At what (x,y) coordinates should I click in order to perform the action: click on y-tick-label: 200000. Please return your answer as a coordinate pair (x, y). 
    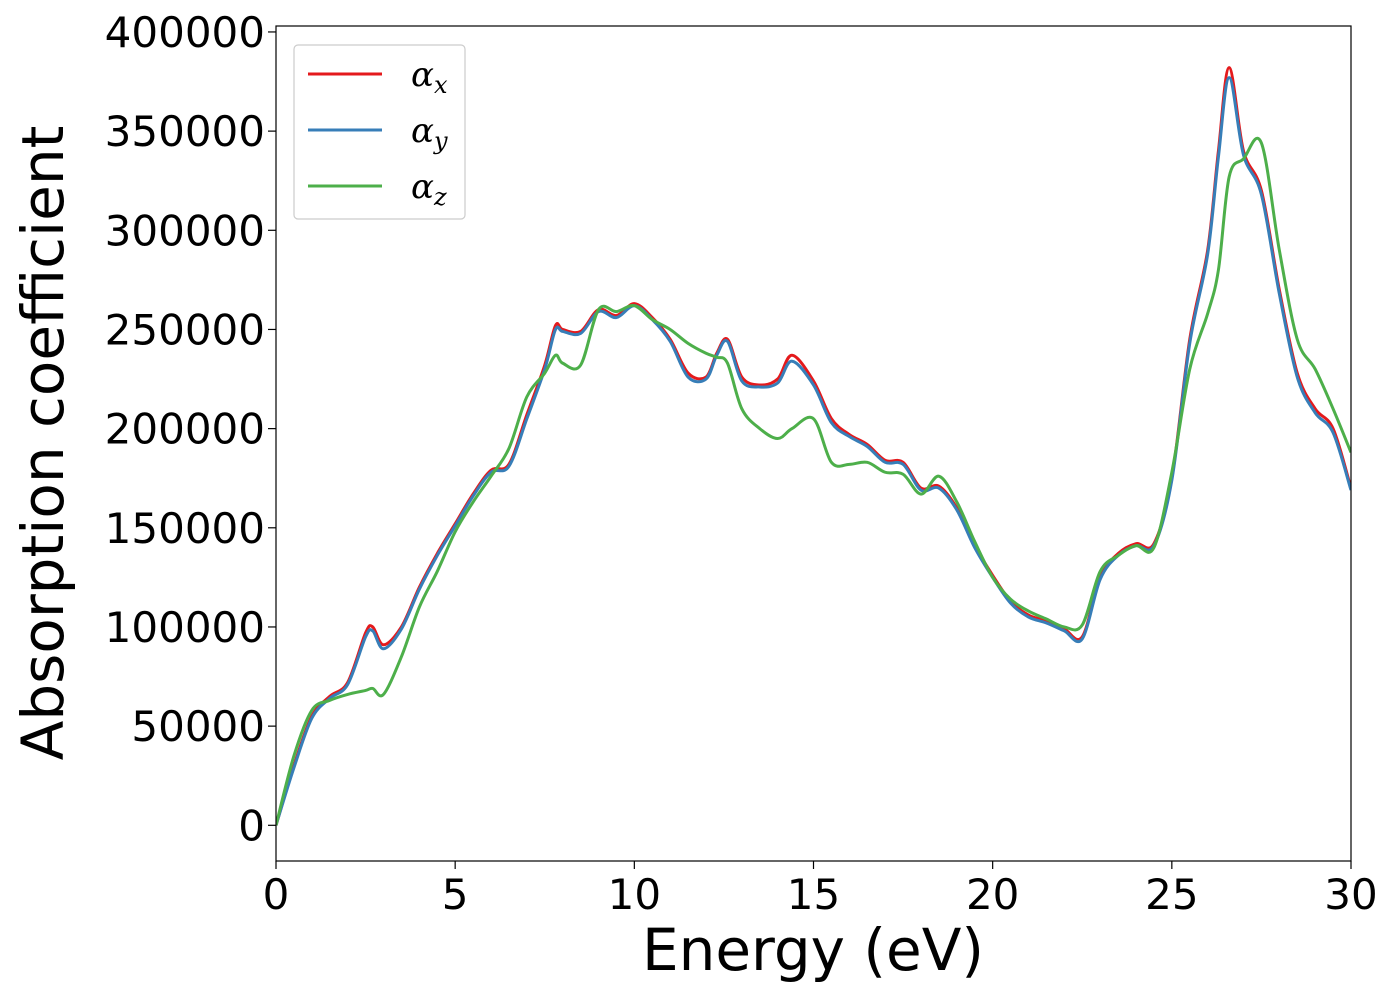
    Looking at the image, I should click on (185, 429).